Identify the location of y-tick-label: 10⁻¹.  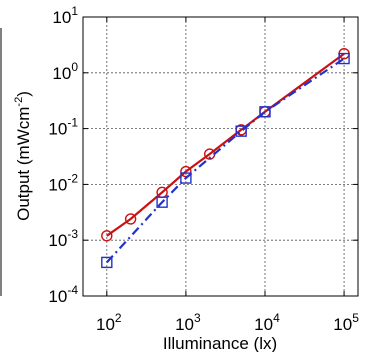
(63, 127).